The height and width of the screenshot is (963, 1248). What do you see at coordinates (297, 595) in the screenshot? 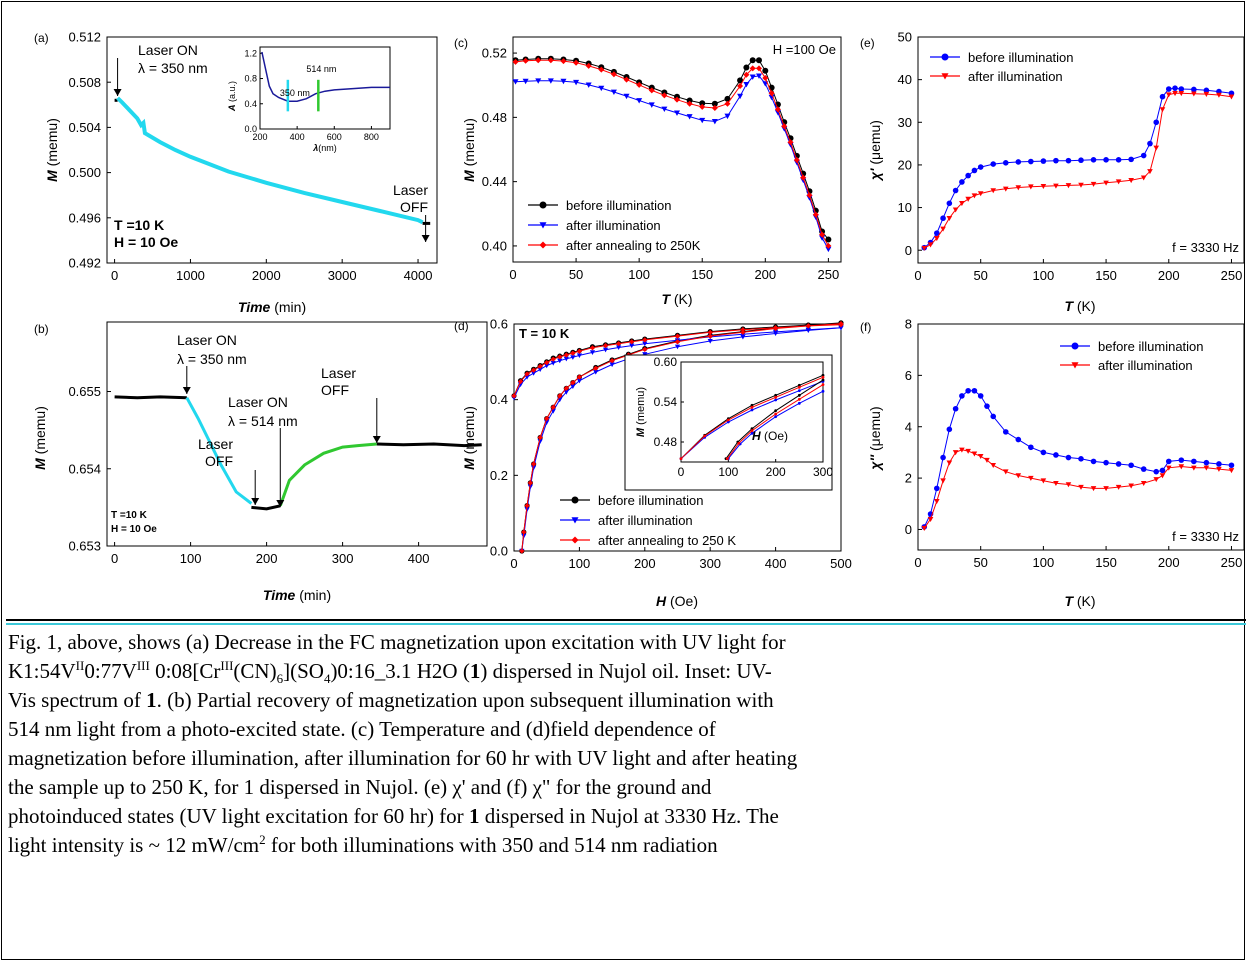
I see `x-axis-label: Time (min)` at bounding box center [297, 595].